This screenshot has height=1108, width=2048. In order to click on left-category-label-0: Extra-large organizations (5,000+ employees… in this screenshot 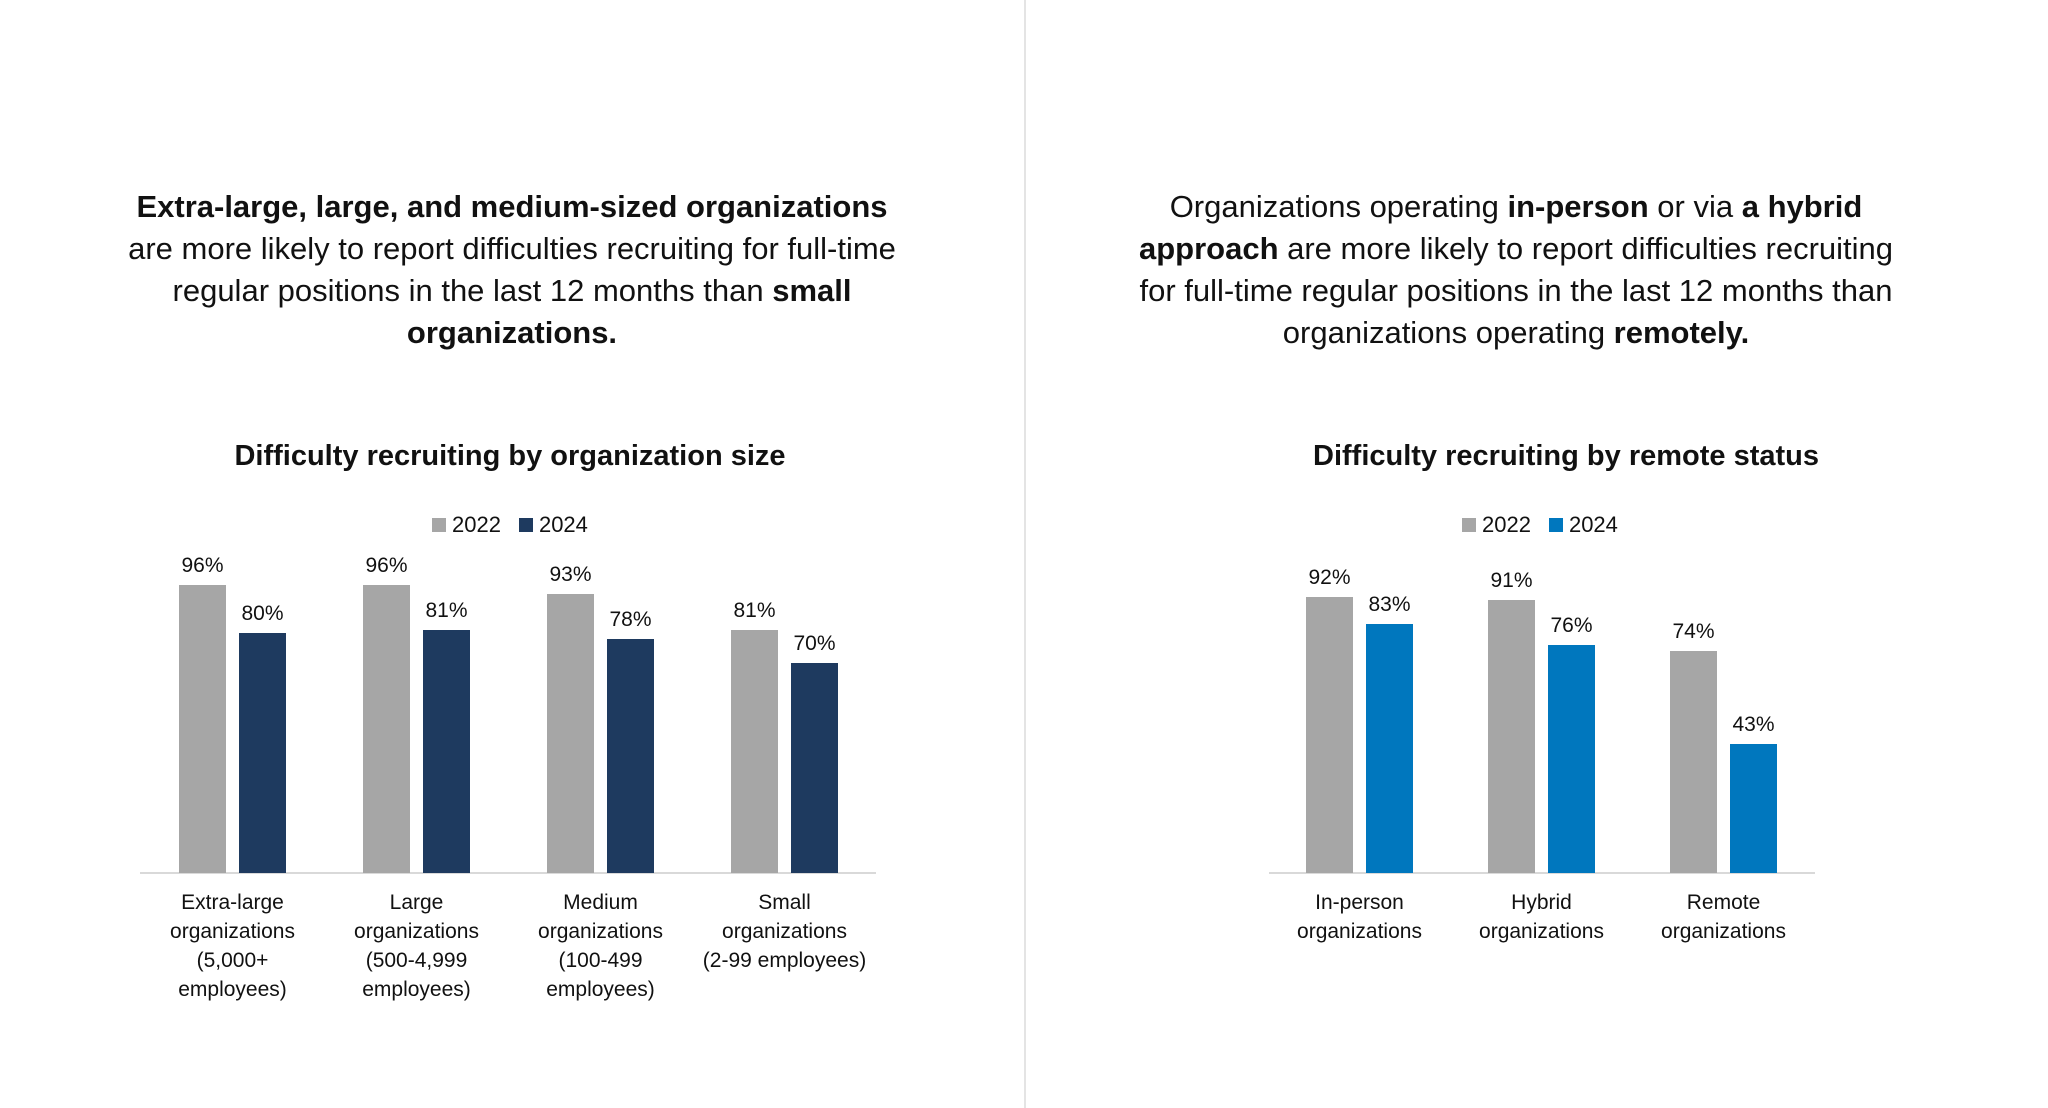, I will do `click(232, 946)`.